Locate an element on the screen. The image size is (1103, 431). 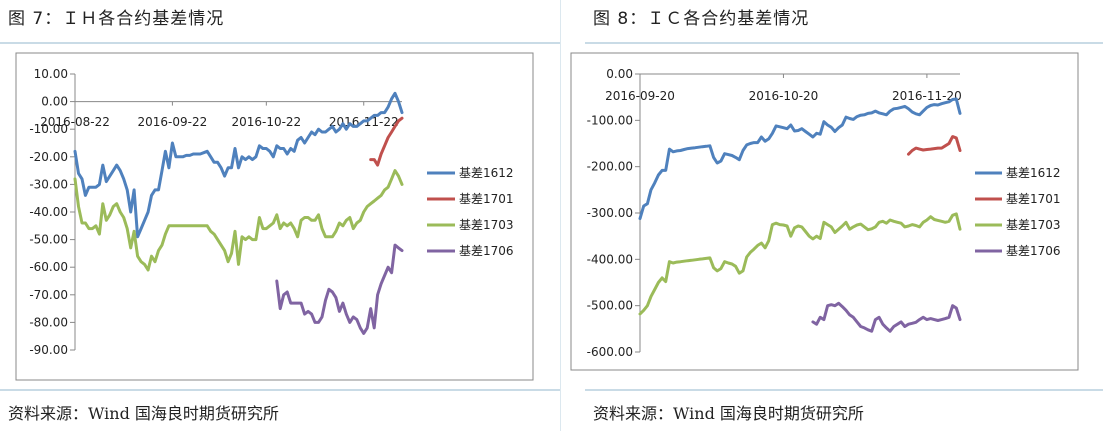
y-tick-label: 10.00 is located at coordinates (51, 74).